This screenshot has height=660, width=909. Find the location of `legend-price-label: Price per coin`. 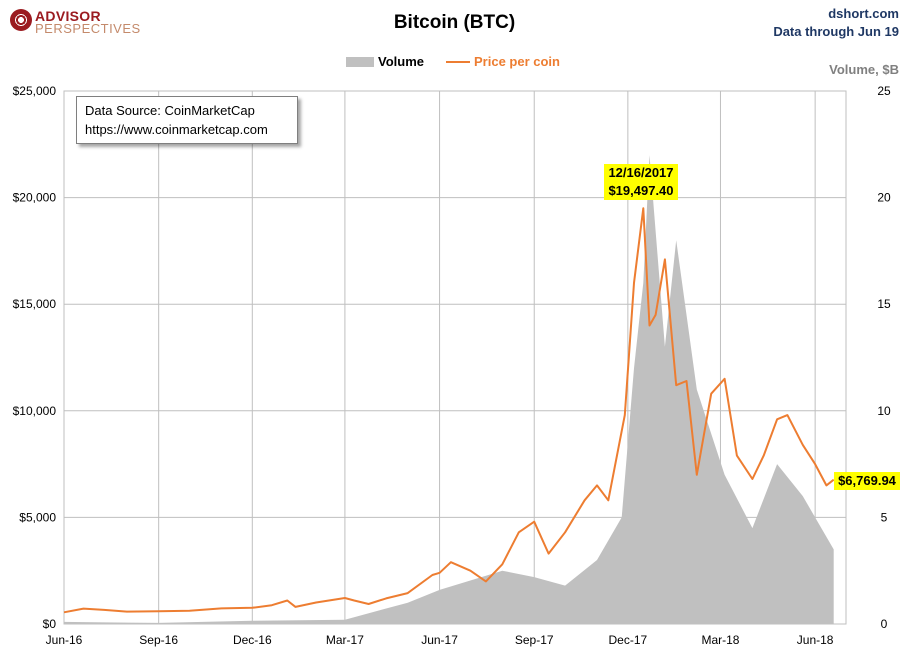

legend-price-label: Price per coin is located at coordinates (517, 61).